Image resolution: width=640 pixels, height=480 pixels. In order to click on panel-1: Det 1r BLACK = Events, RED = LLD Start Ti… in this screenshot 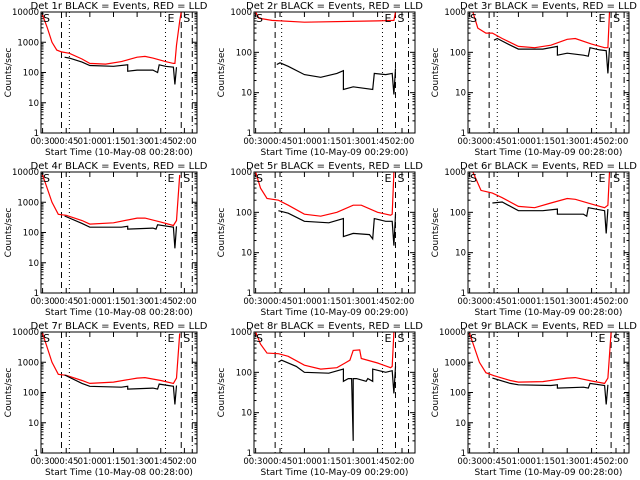, I will do `click(106, 79)`.